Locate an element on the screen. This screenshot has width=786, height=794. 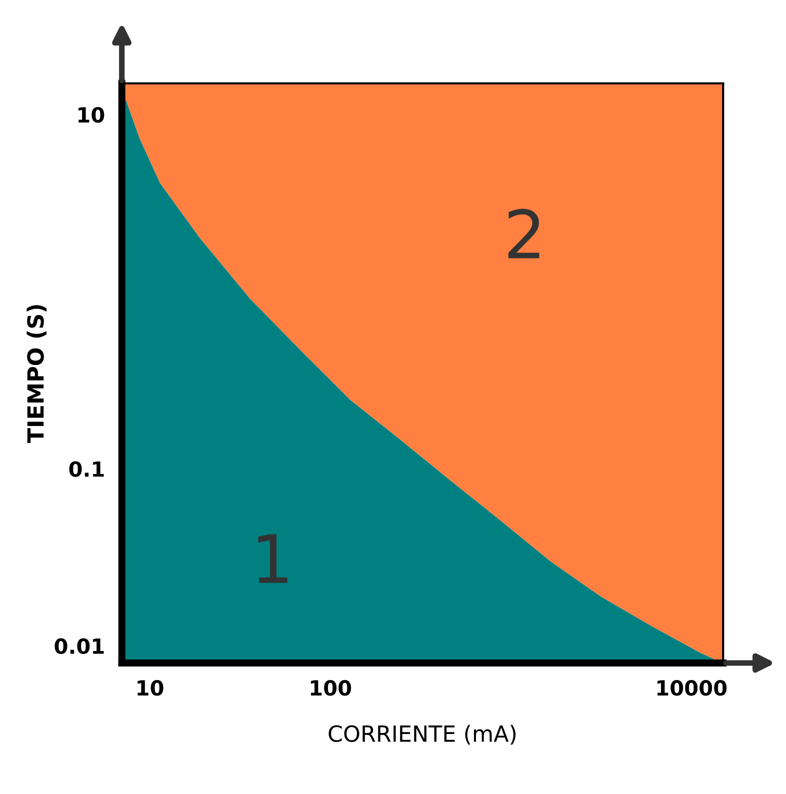
x-axis-title: CORRIENTE (mA) is located at coordinates (422, 734).